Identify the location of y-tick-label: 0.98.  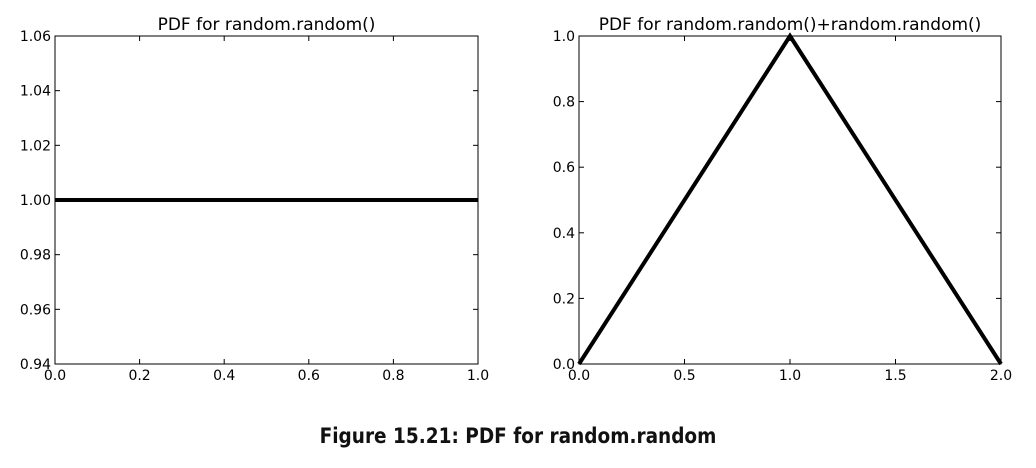
(35, 256).